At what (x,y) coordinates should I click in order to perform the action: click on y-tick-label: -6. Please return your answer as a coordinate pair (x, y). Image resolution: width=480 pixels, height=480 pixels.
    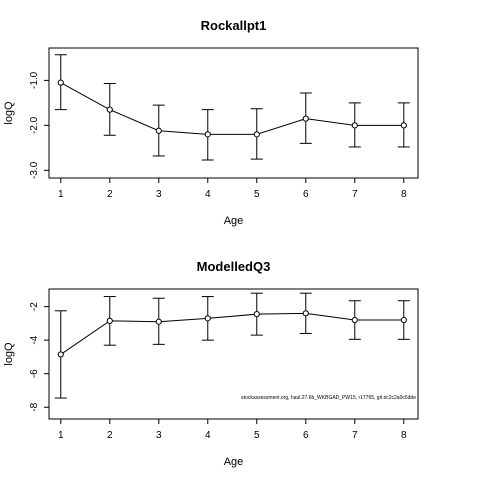
    Looking at the image, I should click on (34, 373).